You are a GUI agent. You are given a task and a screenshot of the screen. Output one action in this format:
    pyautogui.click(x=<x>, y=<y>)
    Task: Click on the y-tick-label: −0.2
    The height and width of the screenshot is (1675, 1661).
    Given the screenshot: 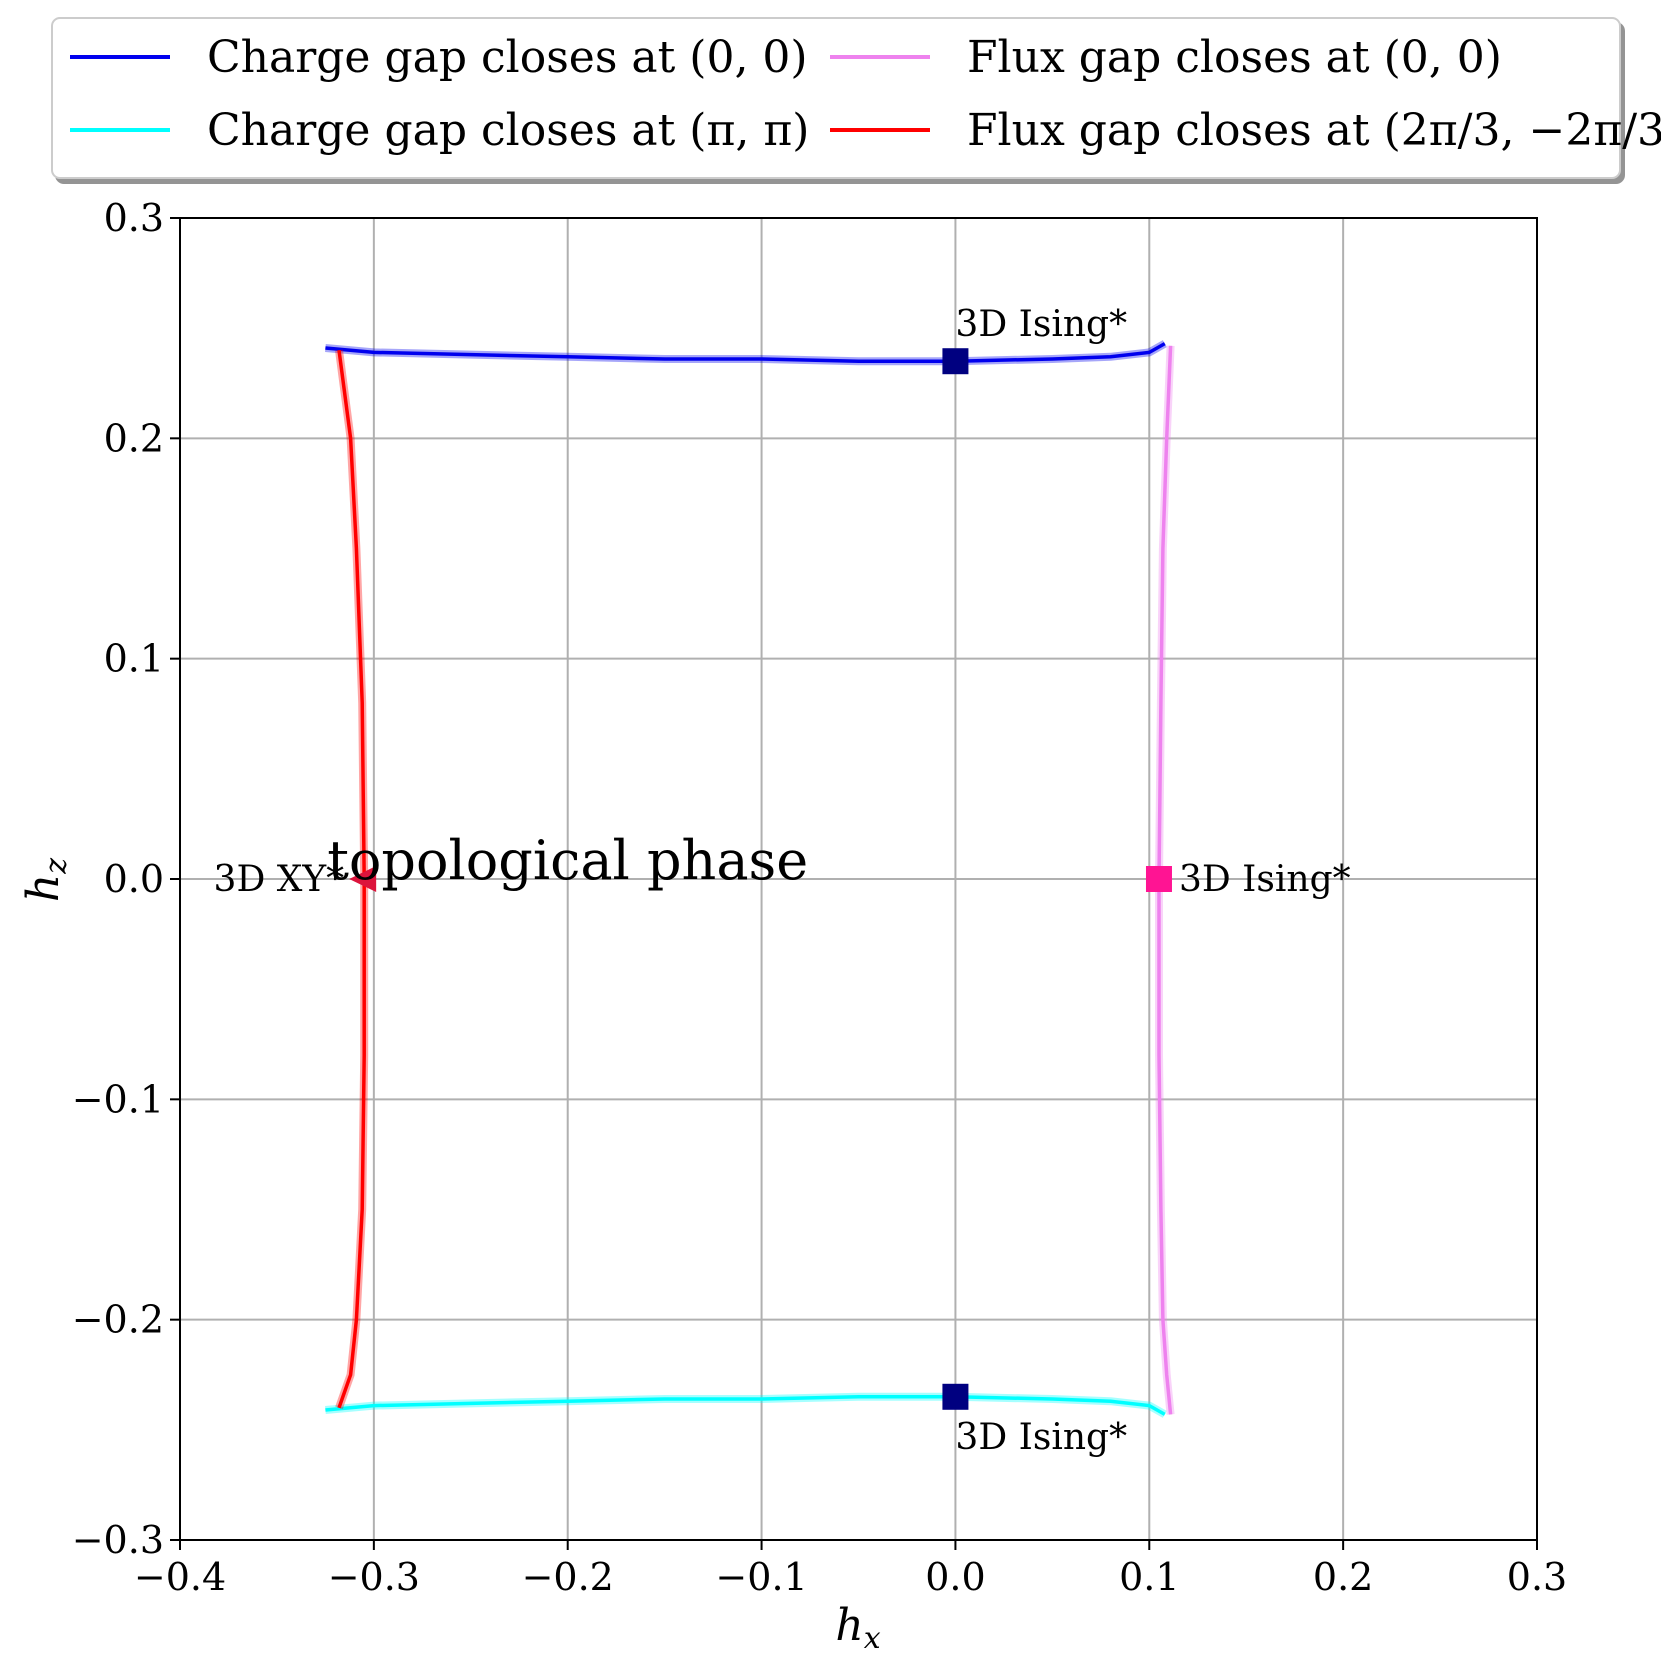 What is the action you would take?
    pyautogui.click(x=118, y=1320)
    